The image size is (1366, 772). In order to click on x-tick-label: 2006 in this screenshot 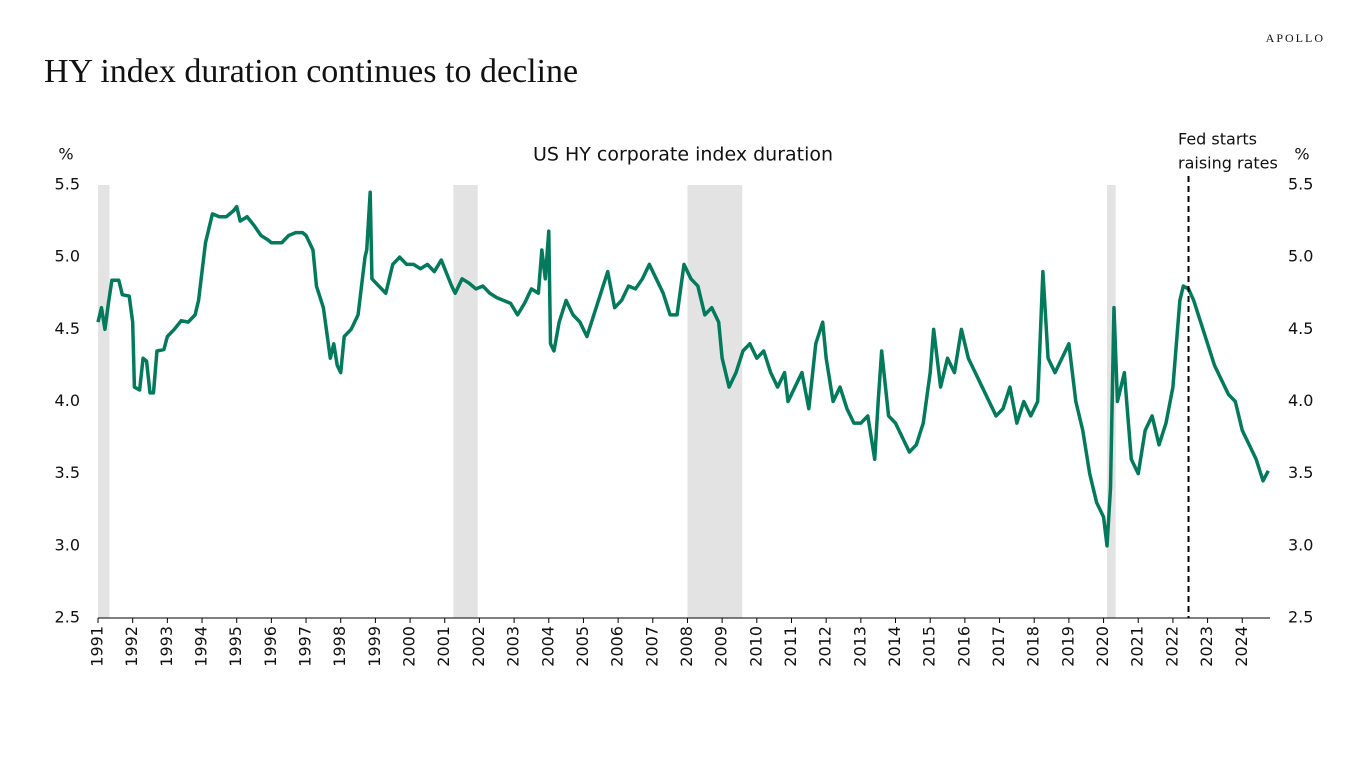, I will do `click(617, 646)`.